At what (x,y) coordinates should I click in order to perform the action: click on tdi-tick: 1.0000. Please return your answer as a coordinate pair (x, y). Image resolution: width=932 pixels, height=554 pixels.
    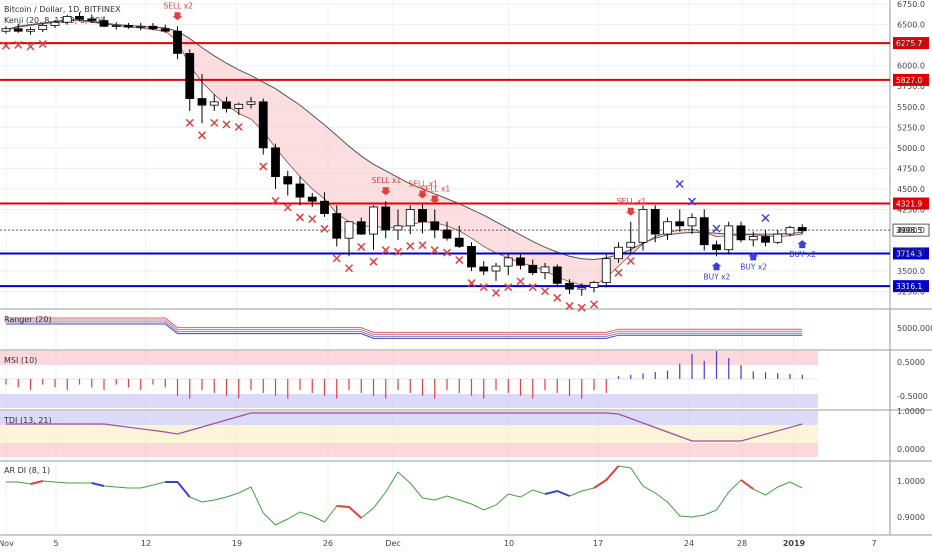
    Looking at the image, I should click on (911, 411).